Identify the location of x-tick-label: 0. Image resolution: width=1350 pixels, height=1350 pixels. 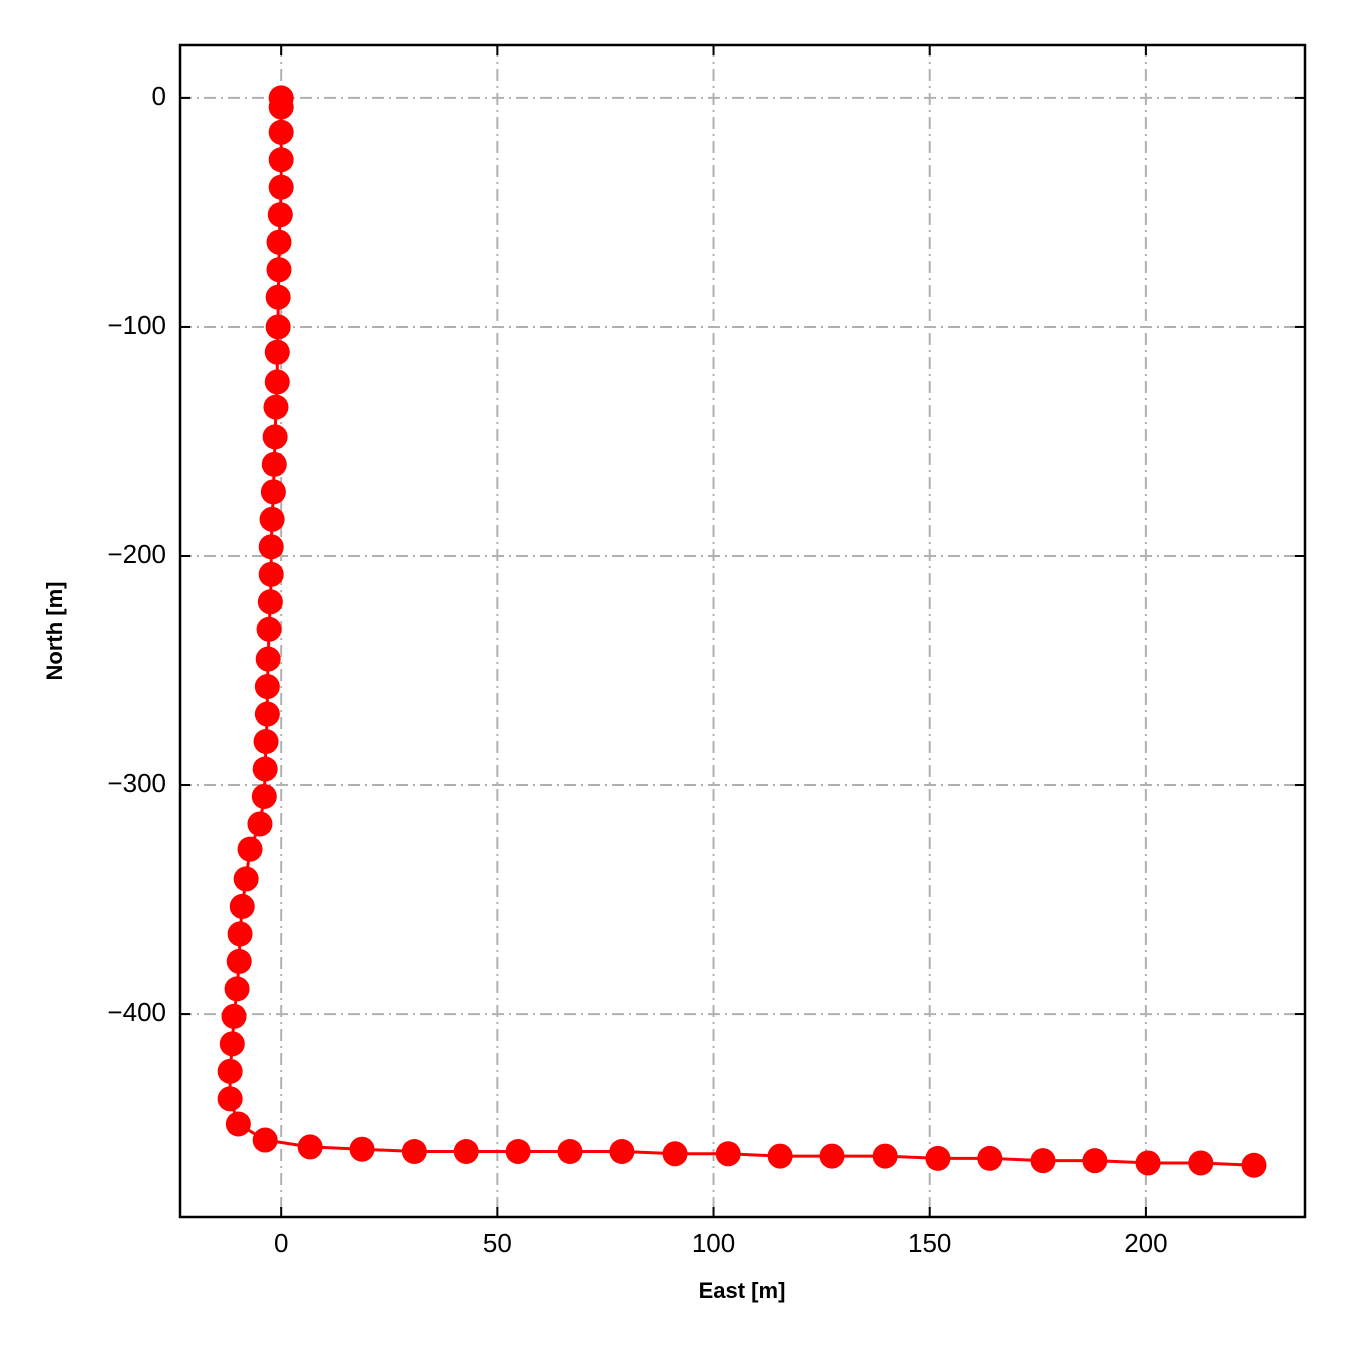
(281, 1243).